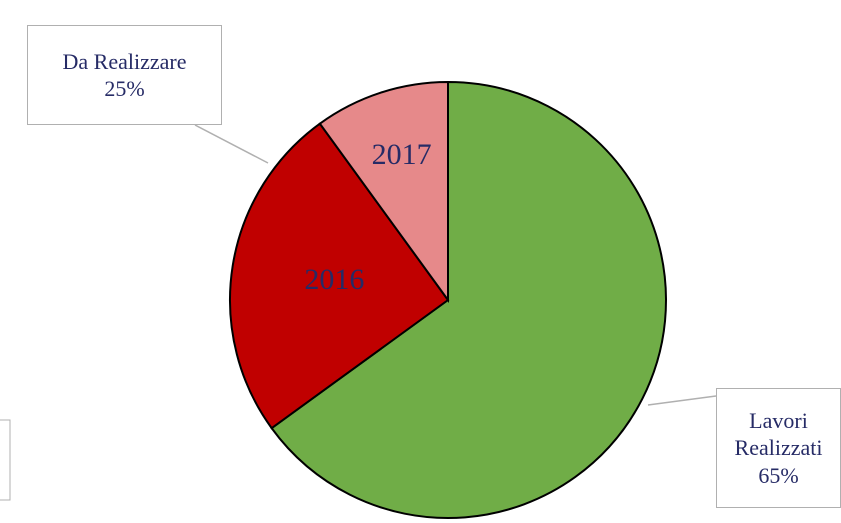 Image resolution: width=841 pixels, height=523 pixels. Describe the element at coordinates (124, 88) in the screenshot. I see `callout-value: 25%` at that location.